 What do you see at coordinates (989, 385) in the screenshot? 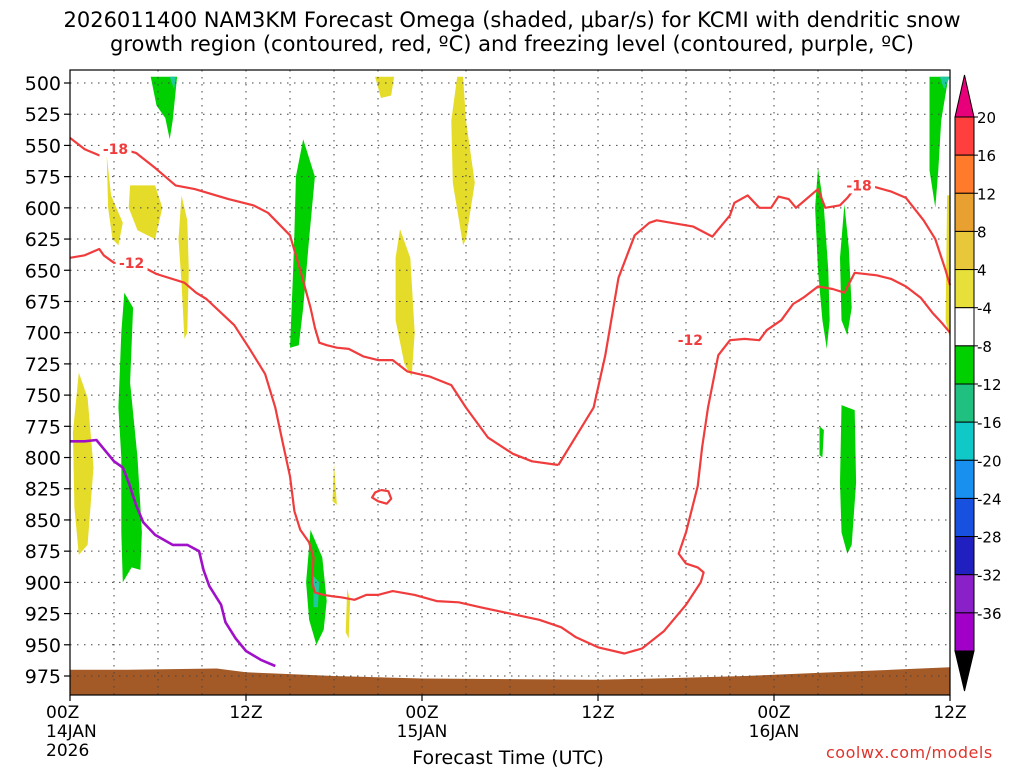
I see `colorbar-label: -12` at bounding box center [989, 385].